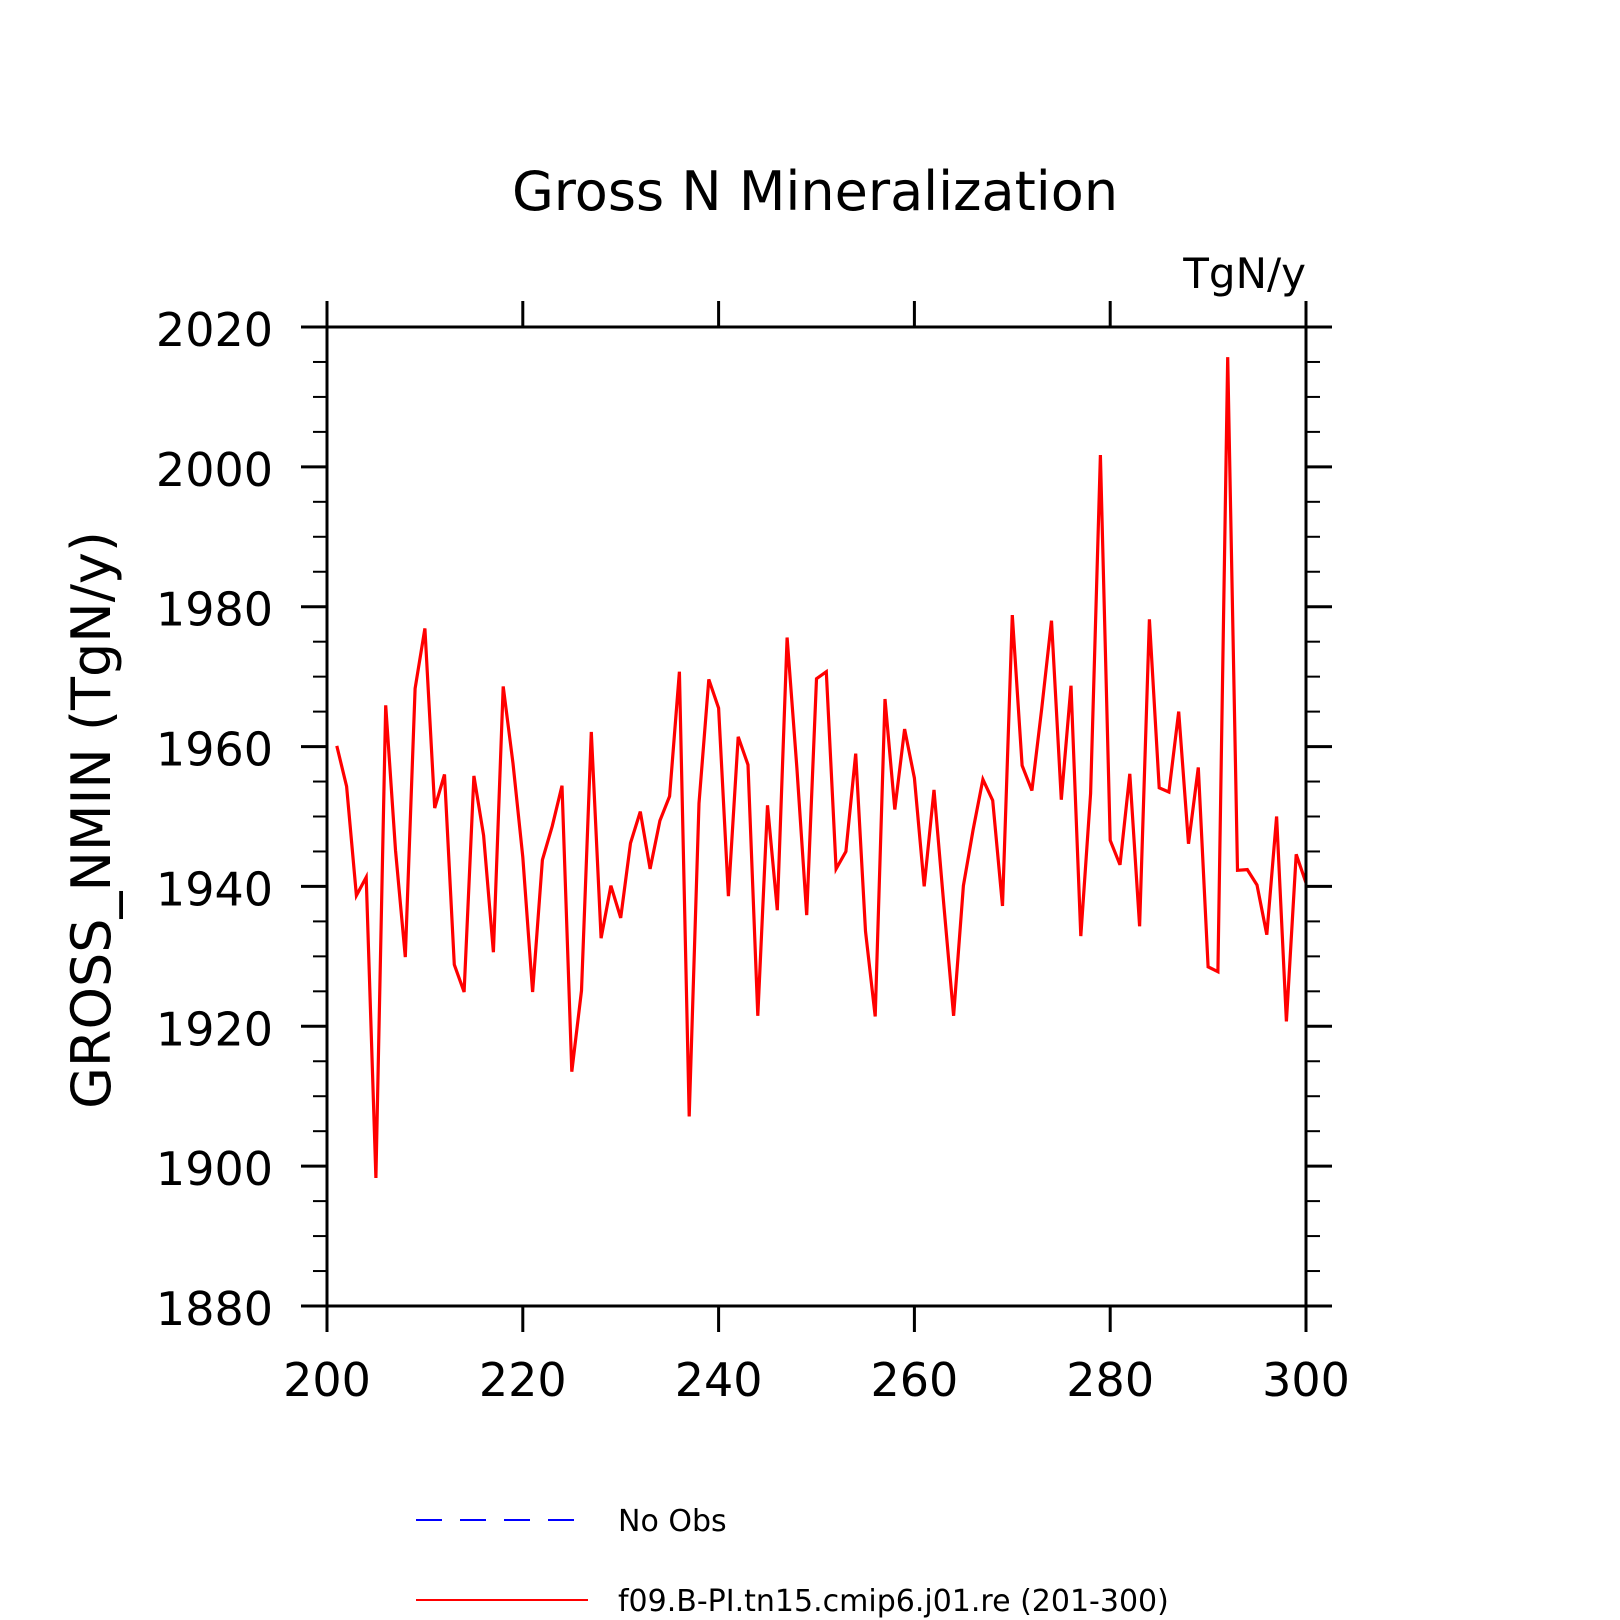  Describe the element at coordinates (815, 191) in the screenshot. I see `chart-title: Gross N Mineralization` at that location.